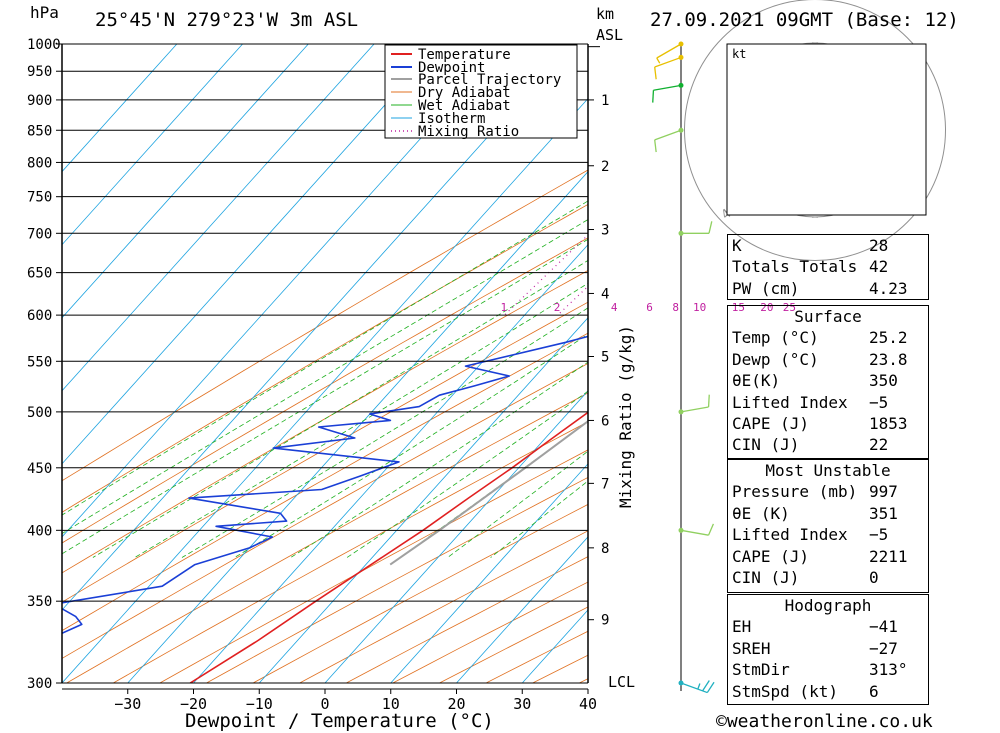 The image size is (1000, 733). I want to click on km-tick-label: 1, so click(605, 101).